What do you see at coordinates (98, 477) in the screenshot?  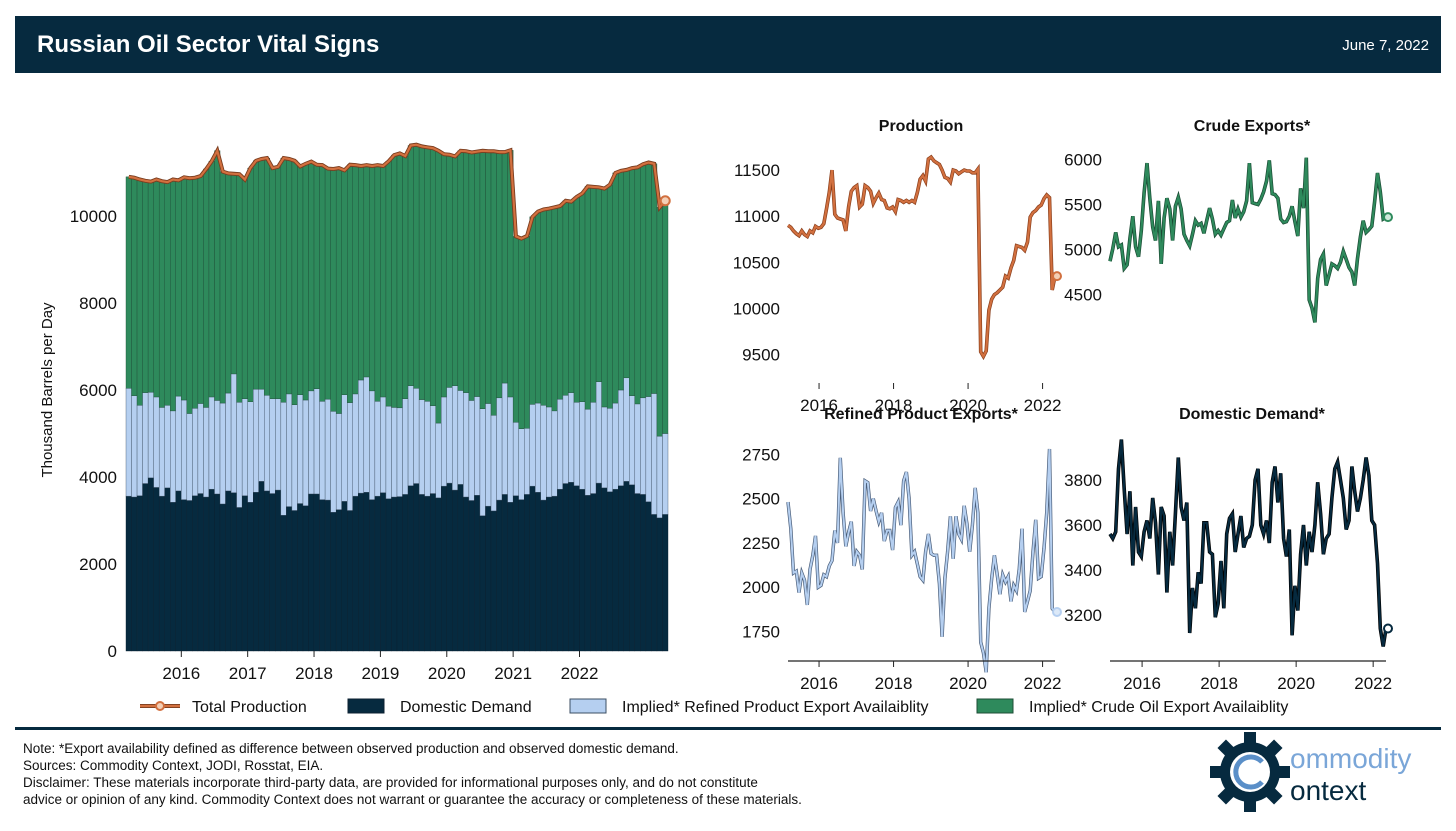 I see `y-tick-label: 4000` at bounding box center [98, 477].